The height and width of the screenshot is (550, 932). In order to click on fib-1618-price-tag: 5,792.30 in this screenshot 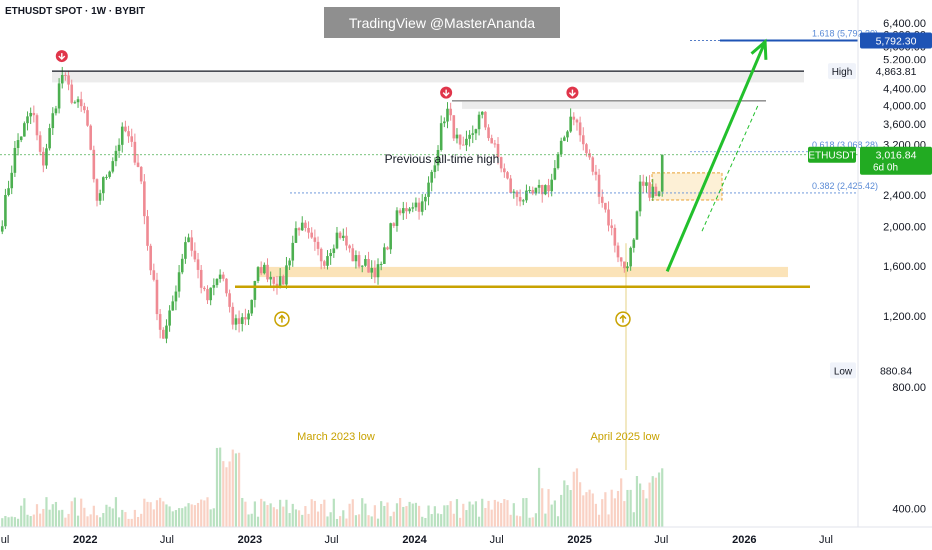, I will do `click(896, 42)`.